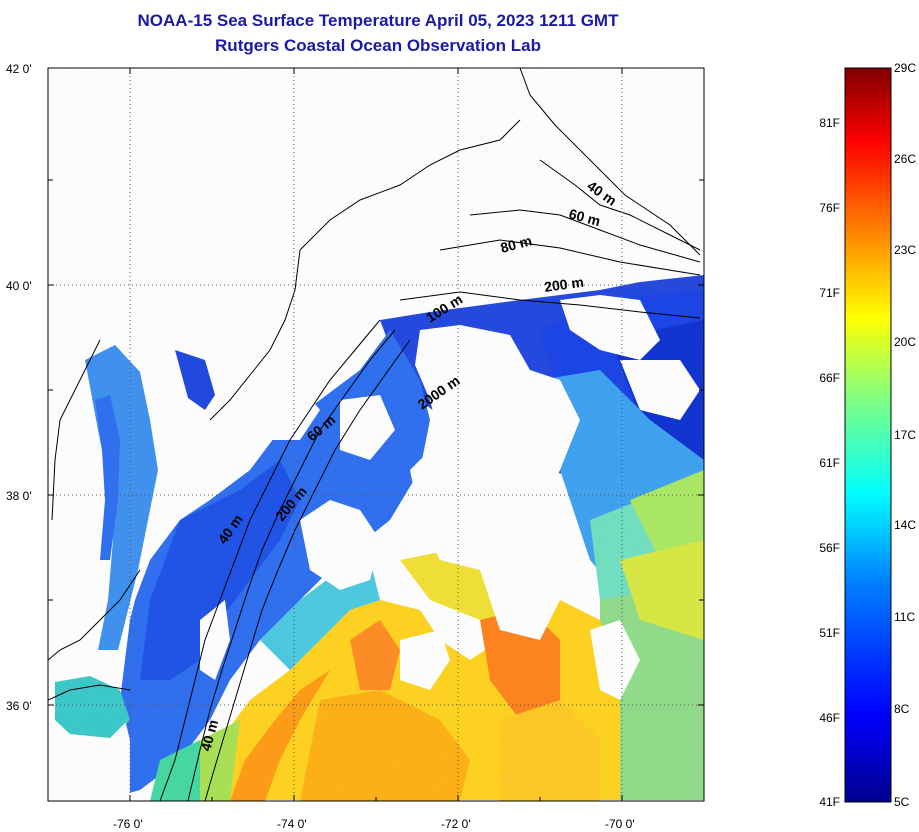 The width and height of the screenshot is (919, 832). I want to click on colorbar-f-label: 51F, so click(829, 633).